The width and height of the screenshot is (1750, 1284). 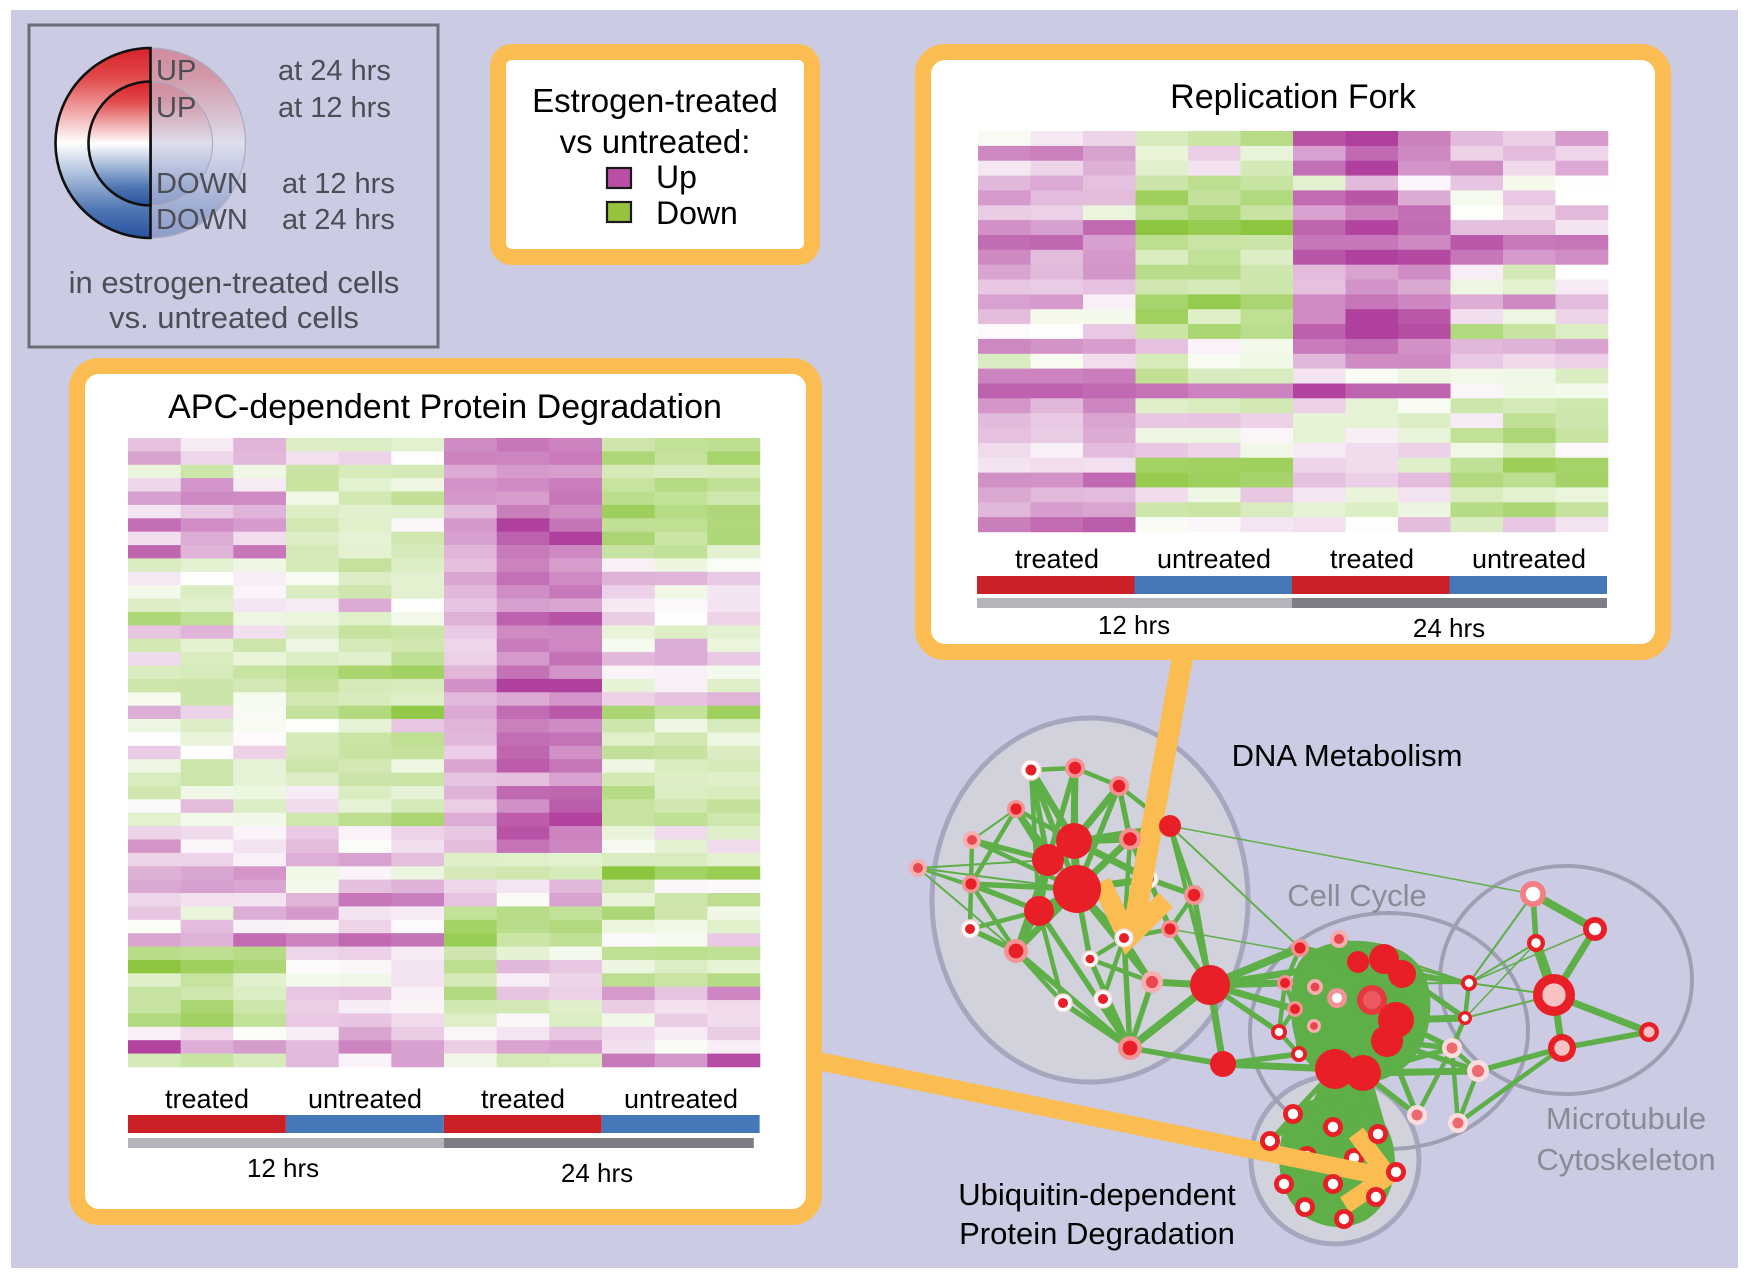 I want to click on svg-text: DNA Metabolism, so click(x=1347, y=755).